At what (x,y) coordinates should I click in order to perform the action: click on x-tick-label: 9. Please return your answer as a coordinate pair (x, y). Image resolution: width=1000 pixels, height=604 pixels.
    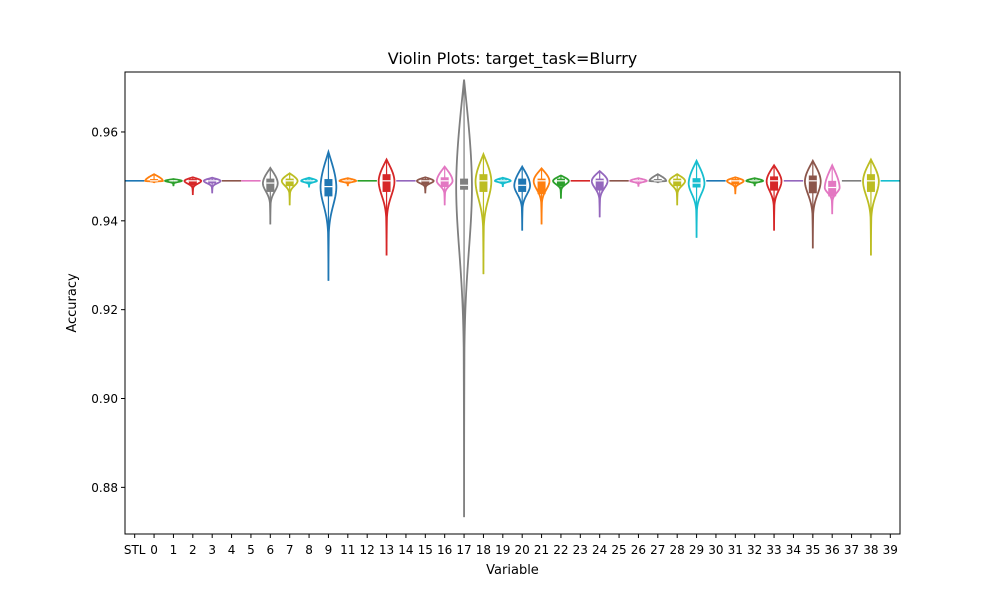
    Looking at the image, I should click on (329, 550).